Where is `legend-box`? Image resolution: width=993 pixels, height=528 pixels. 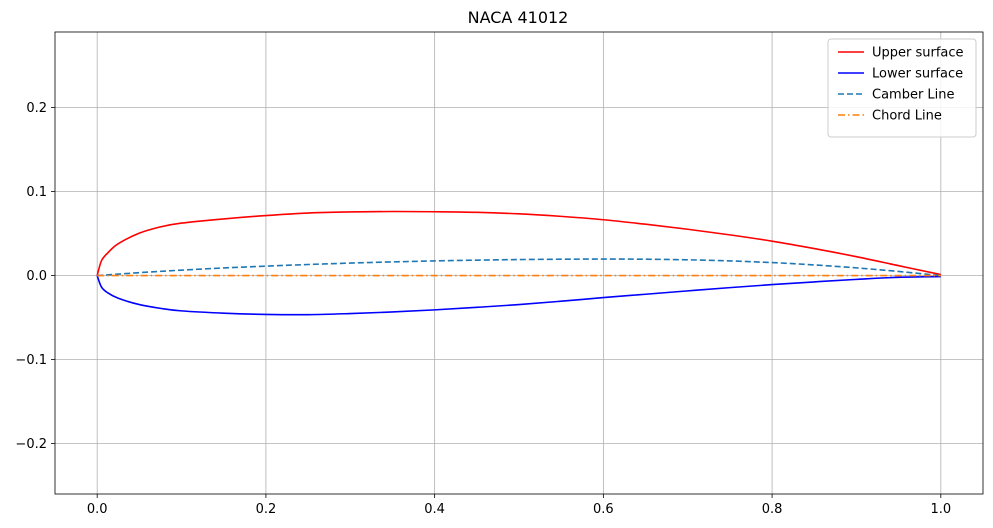
legend-box is located at coordinates (902, 88).